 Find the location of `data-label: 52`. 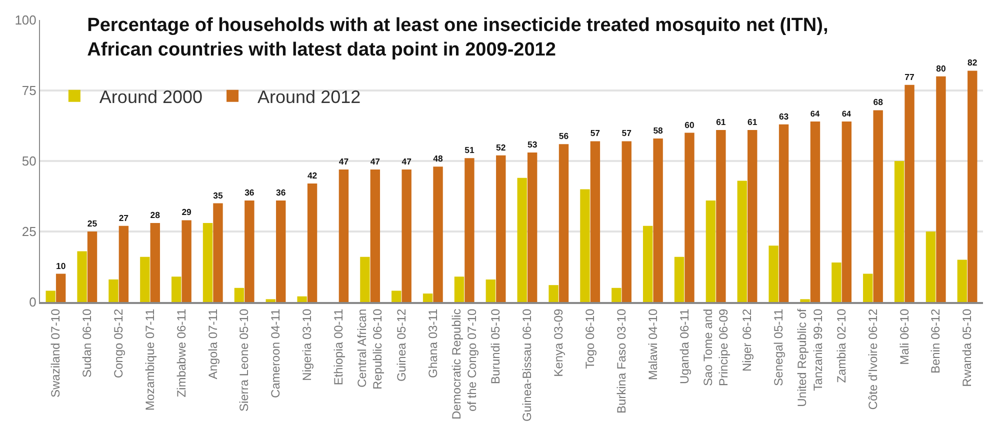

data-label: 52 is located at coordinates (501, 147).